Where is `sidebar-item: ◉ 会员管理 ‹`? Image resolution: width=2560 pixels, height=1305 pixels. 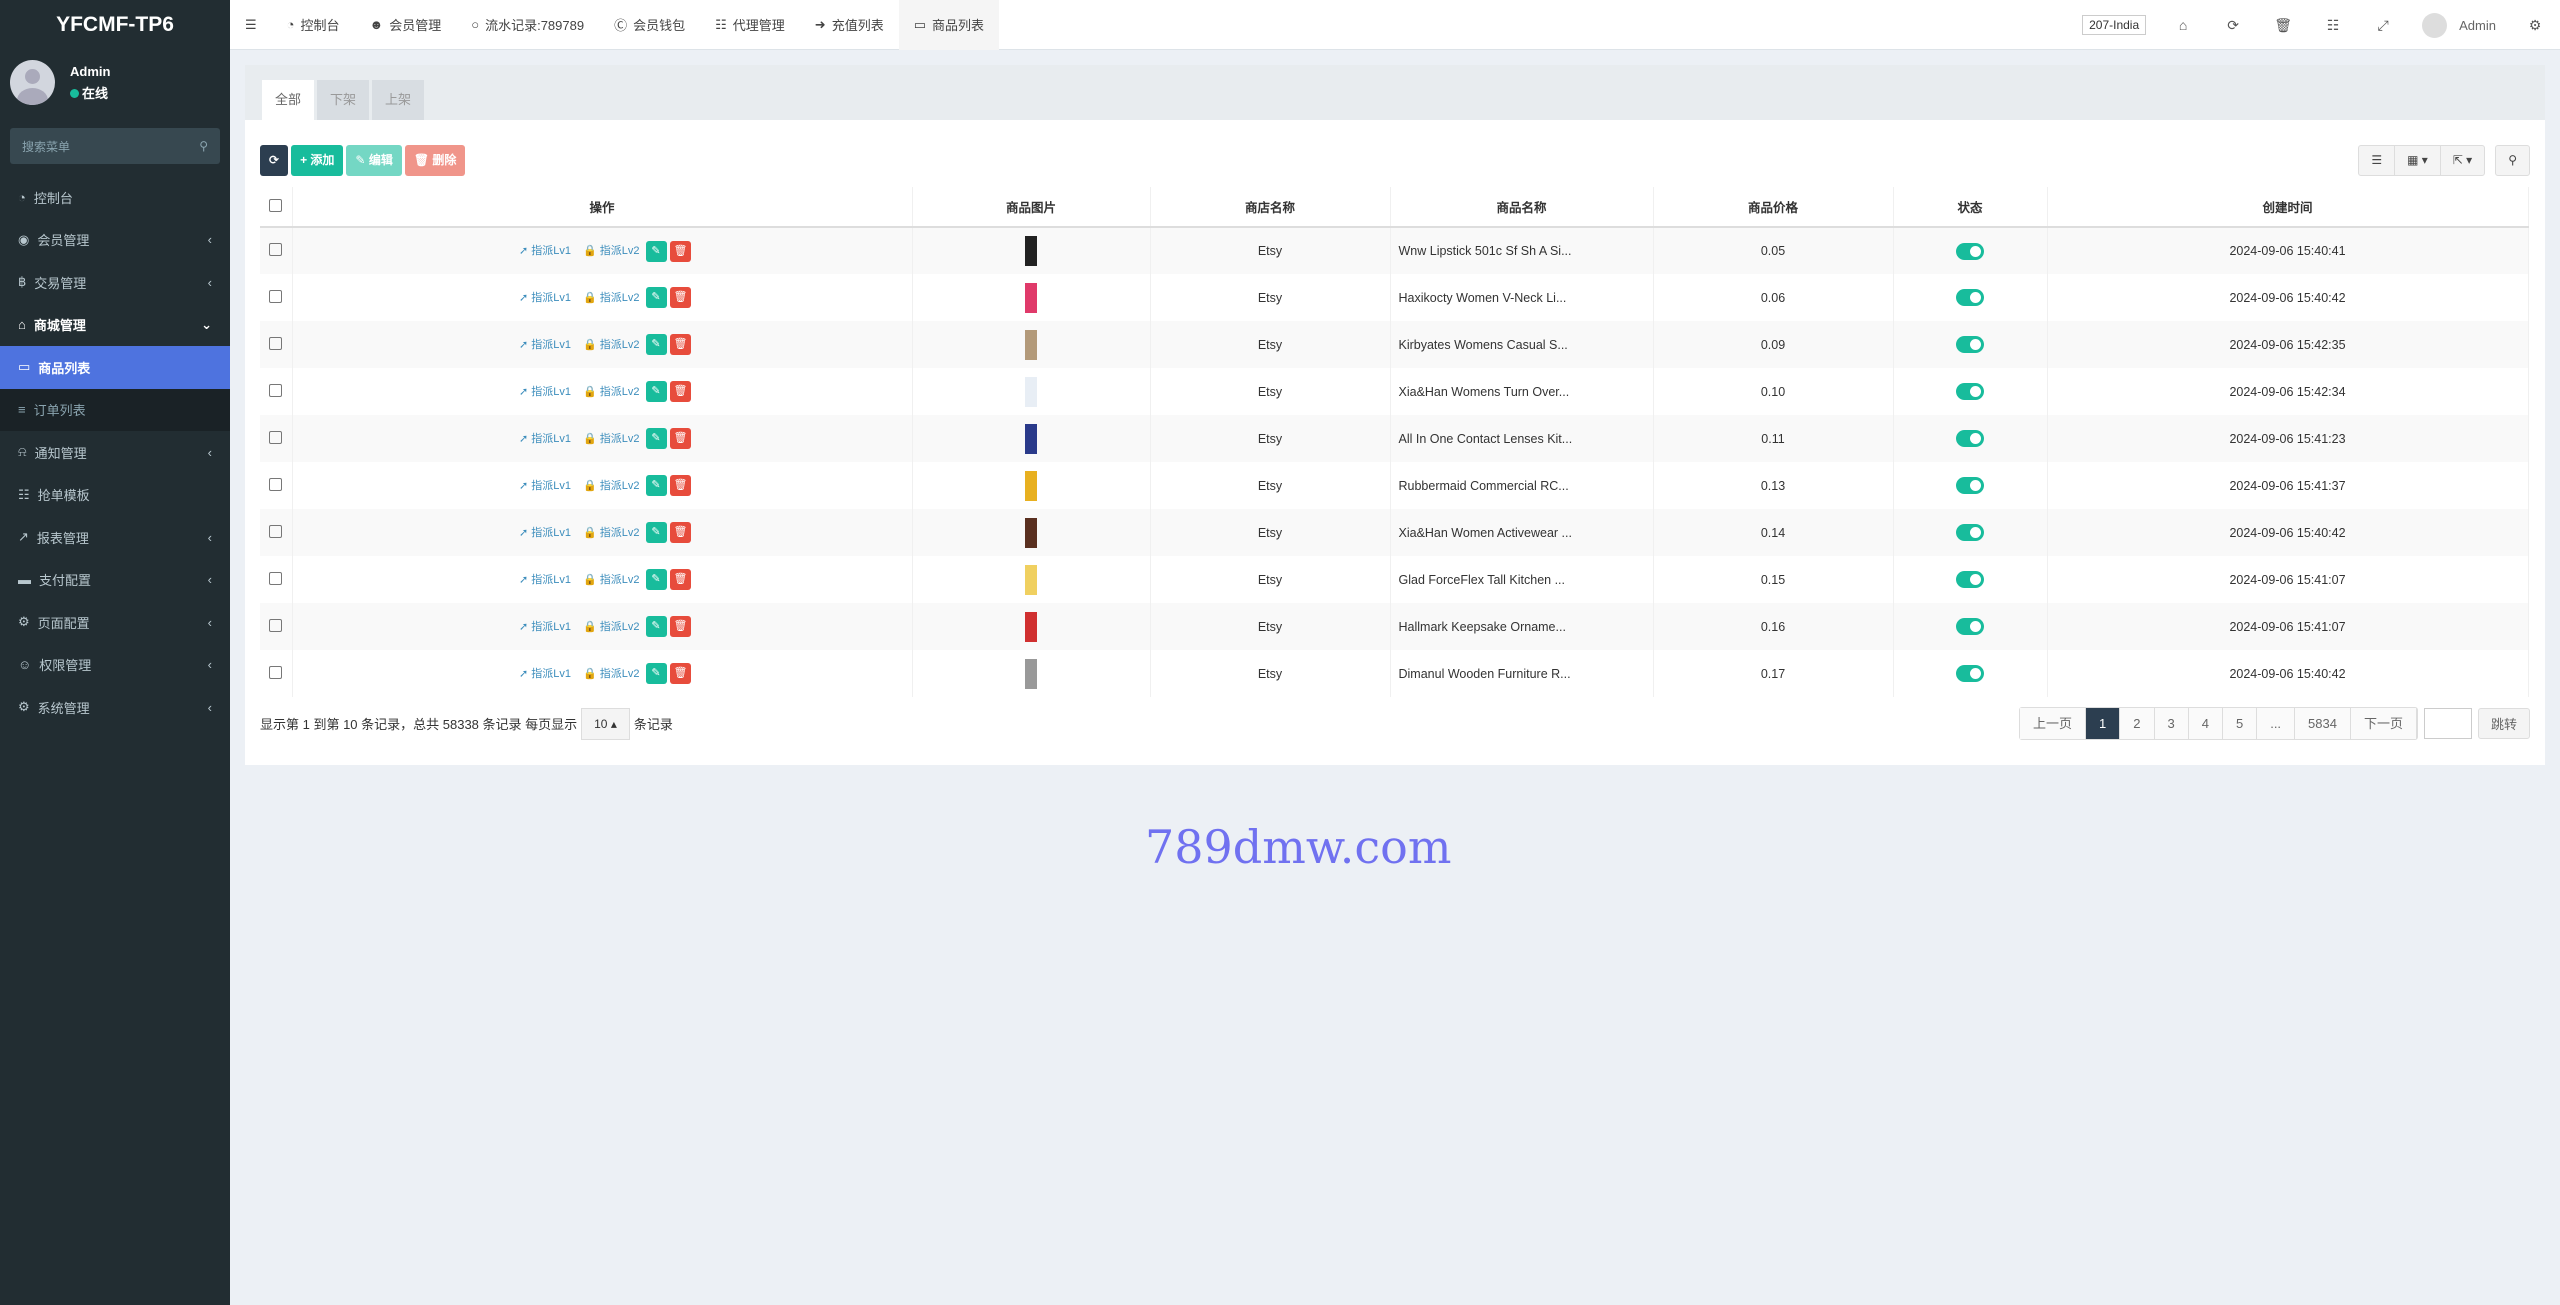
sidebar-item: ◉ 会员管理 ‹ is located at coordinates (115, 240).